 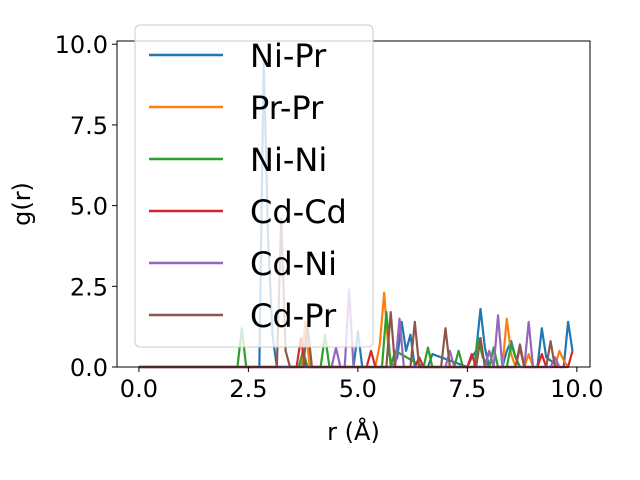 I want to click on legend-label: Pr-Pr, so click(x=287, y=108).